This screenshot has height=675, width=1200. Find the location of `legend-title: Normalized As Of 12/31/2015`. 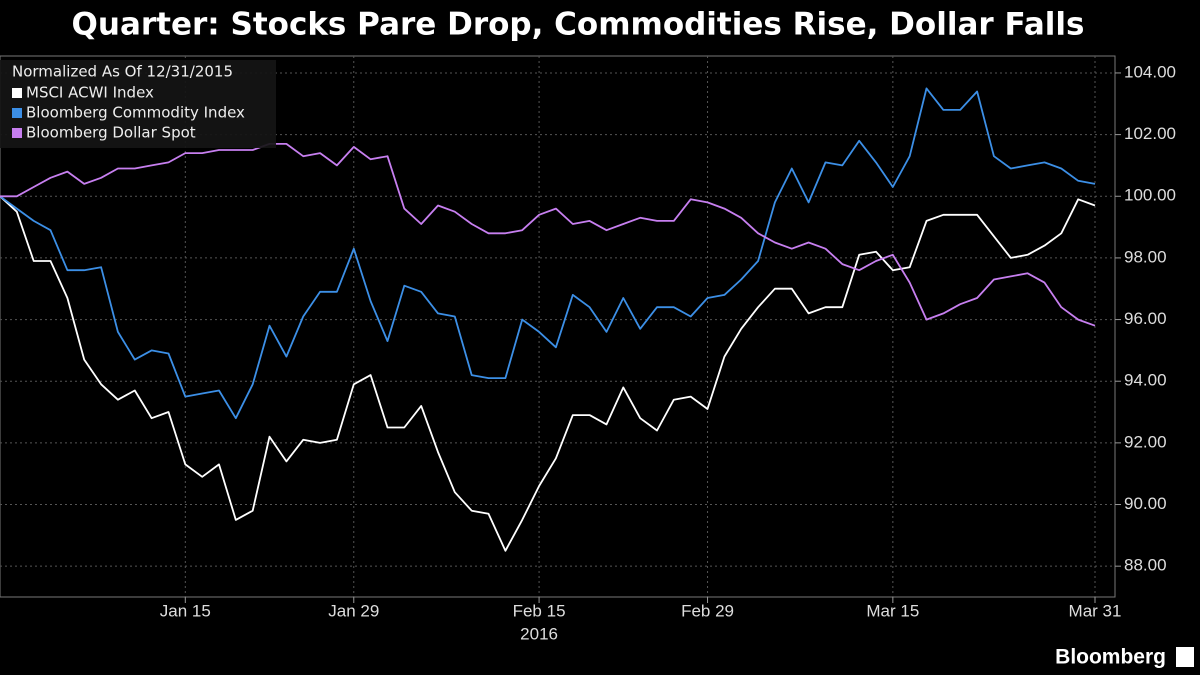

legend-title: Normalized As Of 12/31/2015 is located at coordinates (122, 72).